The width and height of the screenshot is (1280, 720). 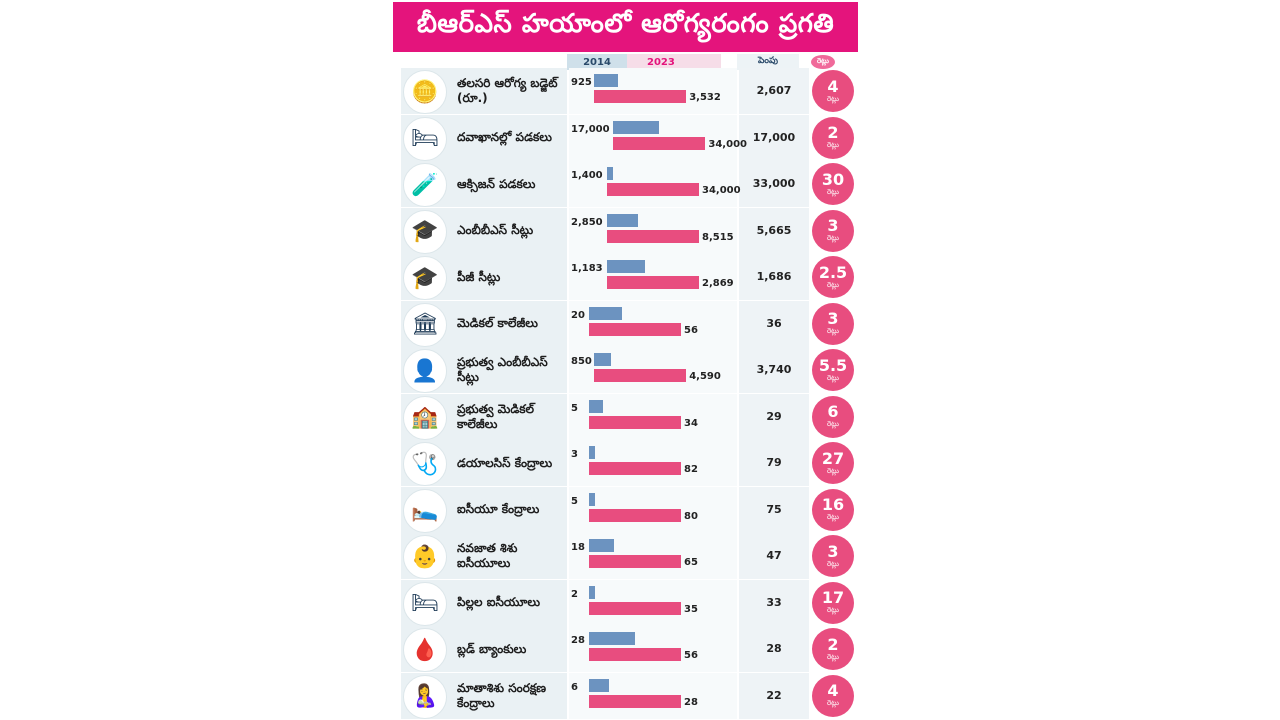 What do you see at coordinates (628, 695) in the screenshot?
I see `chart-row: 🤱 మాతాశిశు సంరక్షణ కేంద్రాలు 6 28 22 4 రెట్లు` at bounding box center [628, 695].